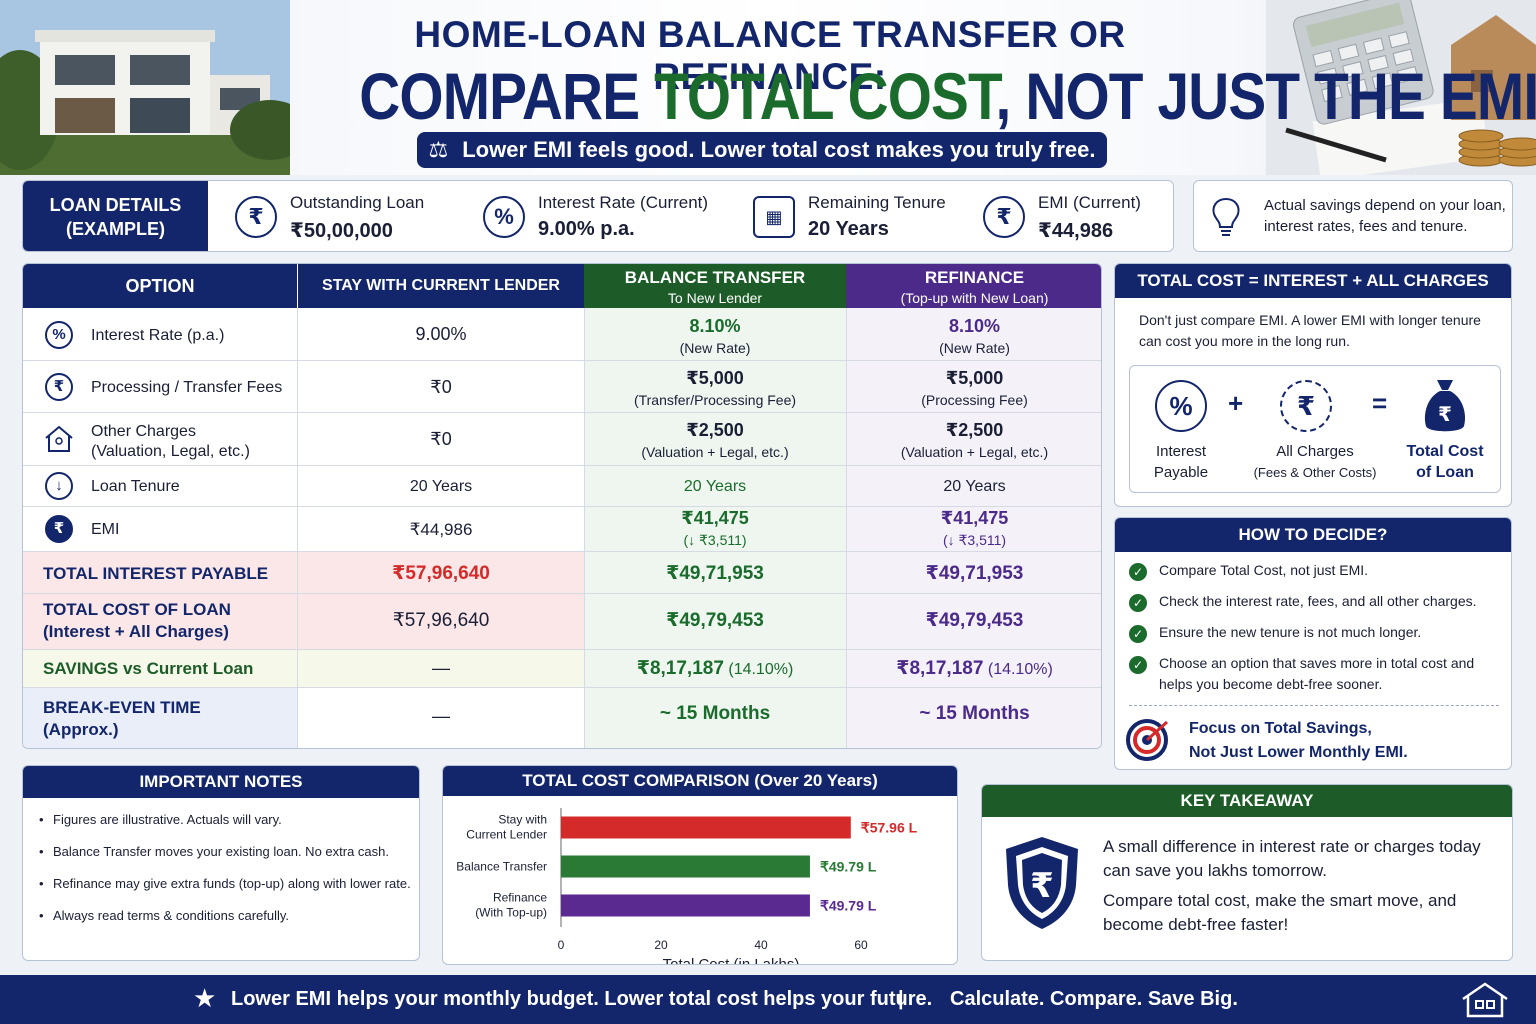 Image resolution: width=1536 pixels, height=1024 pixels. What do you see at coordinates (731, 960) in the screenshot?
I see `chart-x-axis-label: Total Cost (in Lakhs)` at bounding box center [731, 960].